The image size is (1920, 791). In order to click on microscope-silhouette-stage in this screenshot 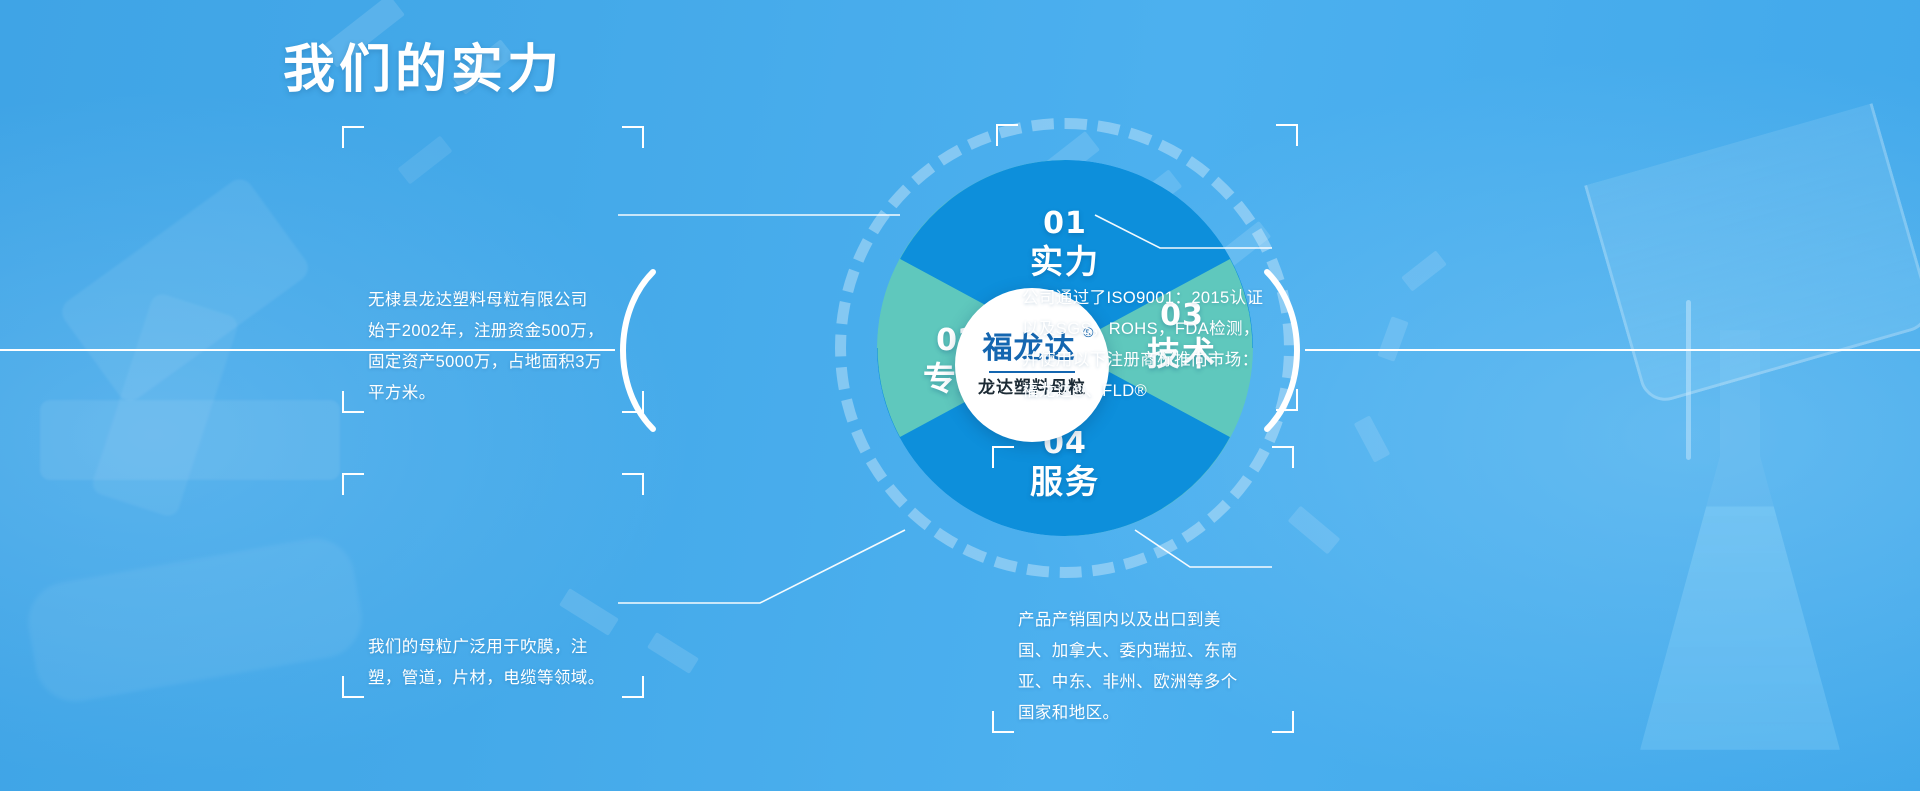, I will do `click(190, 440)`.